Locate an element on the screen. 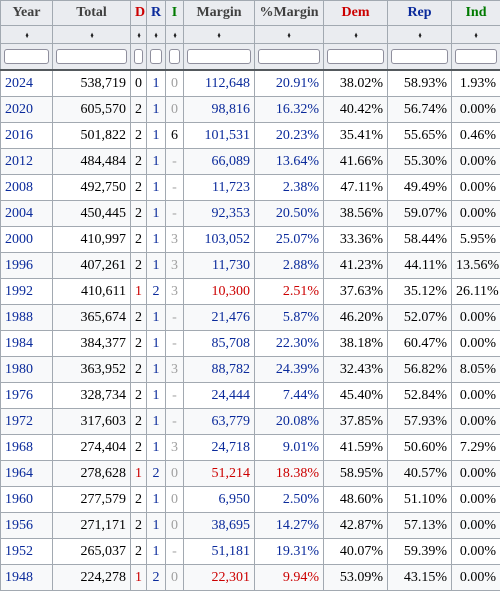  sort-margin-button: ▲▼ is located at coordinates (219, 34).